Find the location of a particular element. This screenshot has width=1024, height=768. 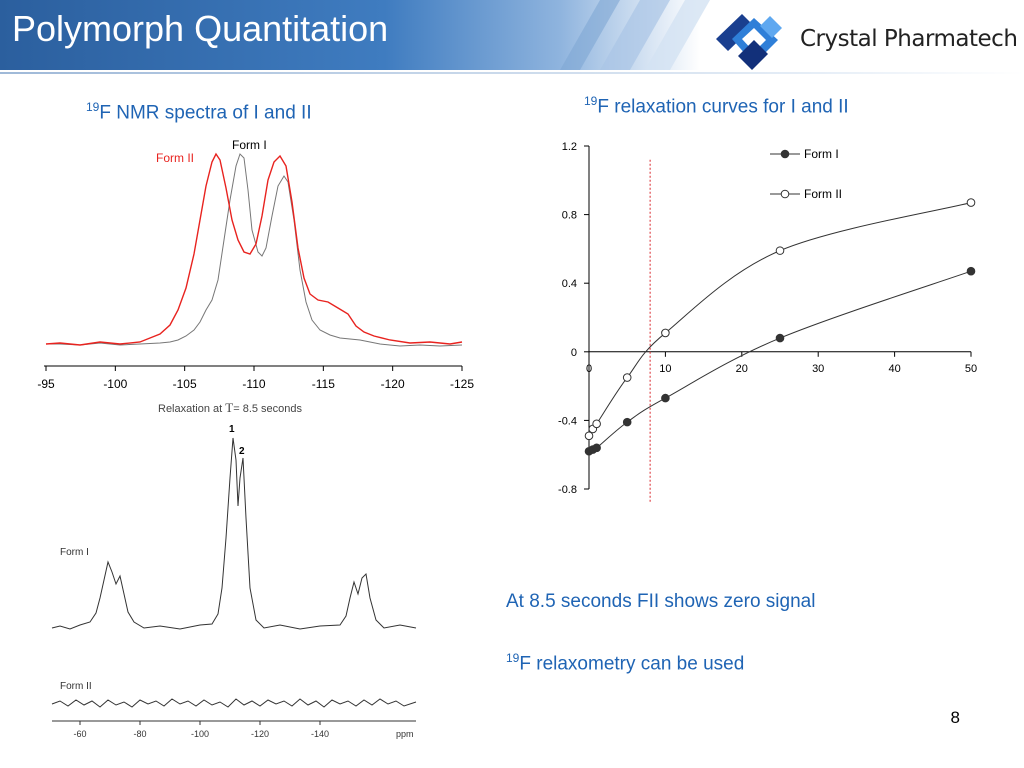

brand-name: Crystal Pharmatech is located at coordinates (909, 39).